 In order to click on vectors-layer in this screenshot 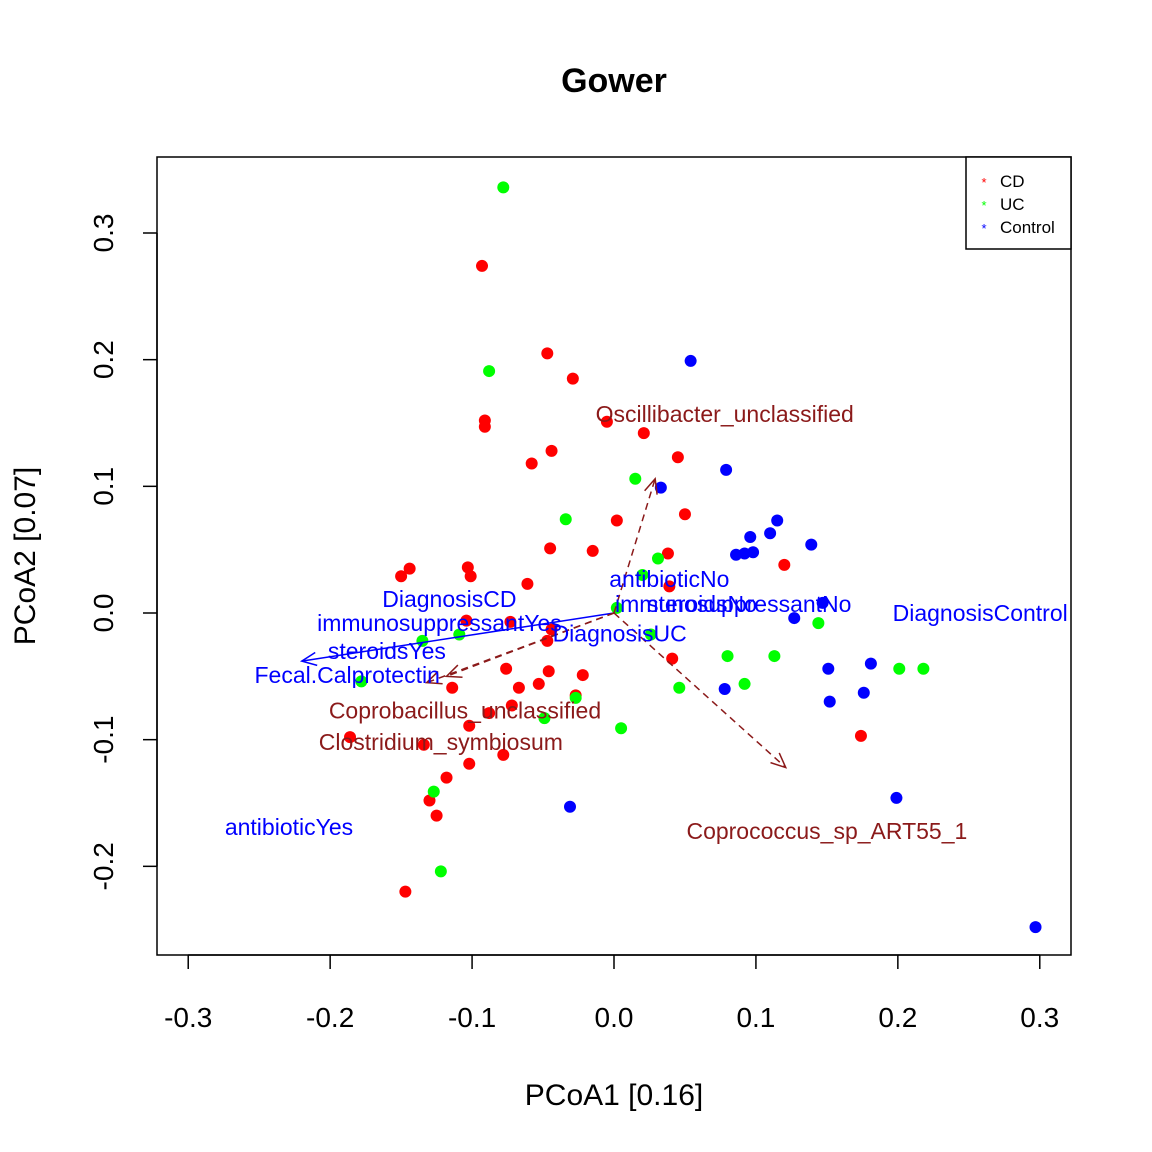, I will do `click(543, 622)`.